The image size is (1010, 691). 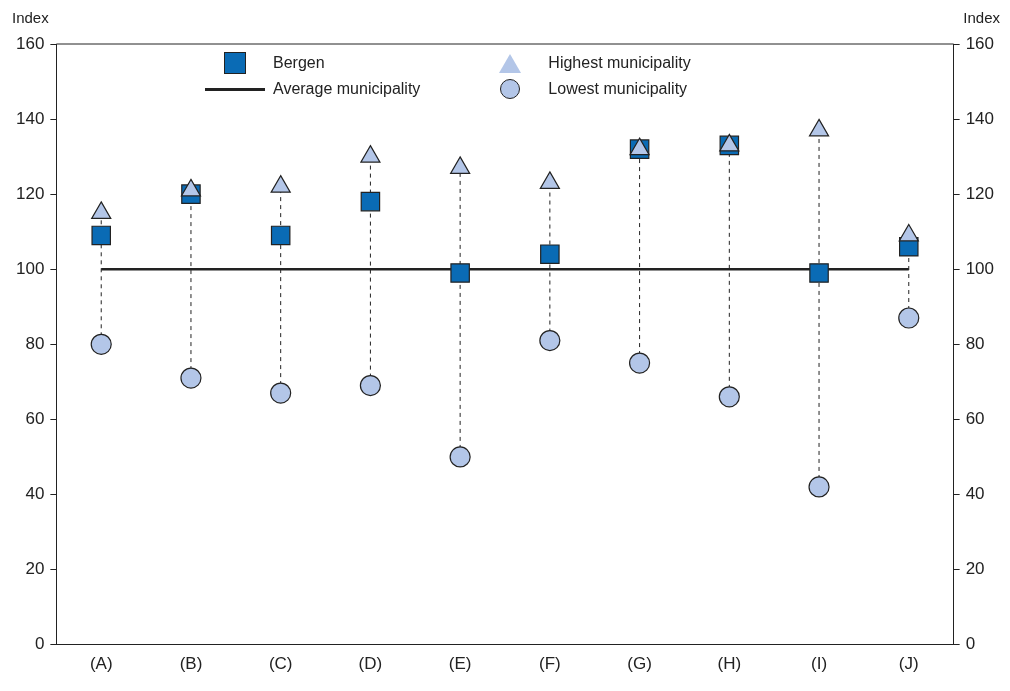 What do you see at coordinates (975, 419) in the screenshot?
I see `y2-tick-label: 60` at bounding box center [975, 419].